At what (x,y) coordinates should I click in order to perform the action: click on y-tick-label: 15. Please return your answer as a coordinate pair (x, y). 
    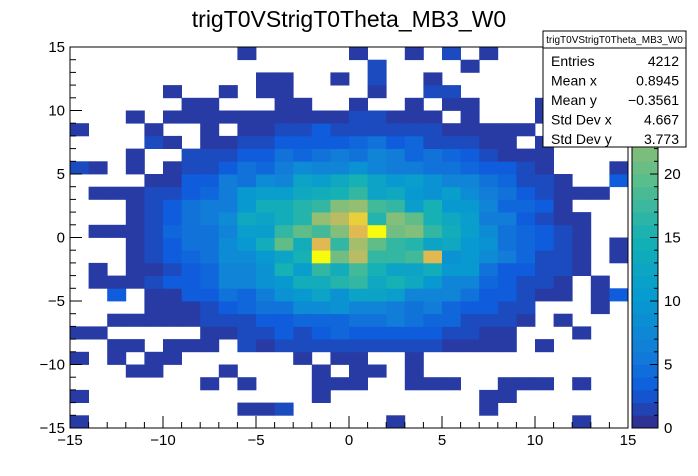
    Looking at the image, I should click on (56, 47).